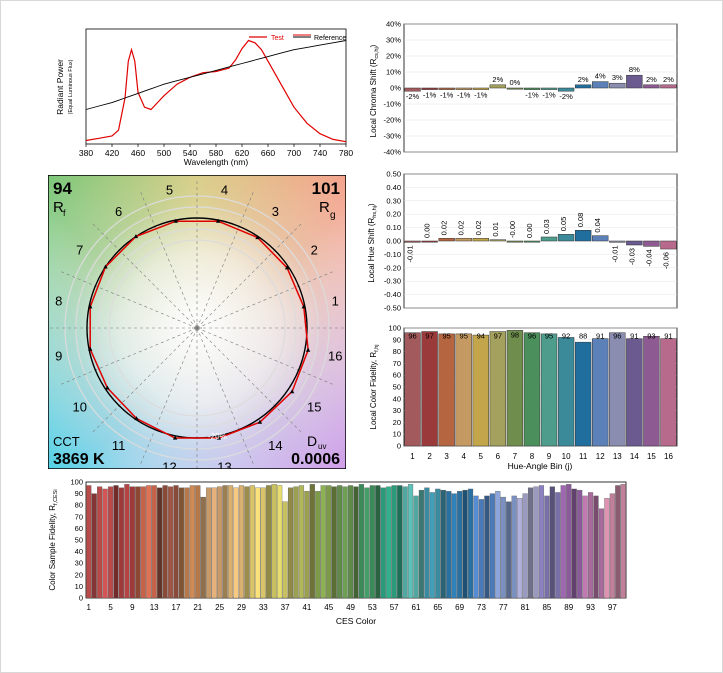  What do you see at coordinates (53, 539) in the screenshot?
I see `ces-y-axis-label: Color Sample Fidelity, Rf,CESi` at bounding box center [53, 539].